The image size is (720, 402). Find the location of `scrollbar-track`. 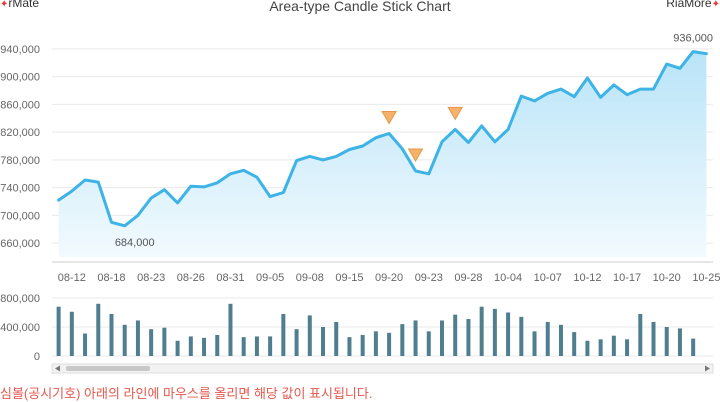

scrollbar-track is located at coordinates (382, 368).